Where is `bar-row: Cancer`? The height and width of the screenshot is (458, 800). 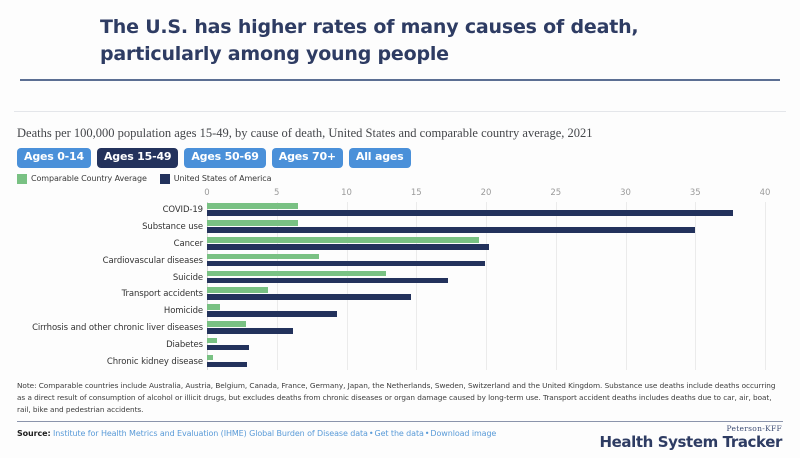 bar-row: Cancer is located at coordinates (400, 244).